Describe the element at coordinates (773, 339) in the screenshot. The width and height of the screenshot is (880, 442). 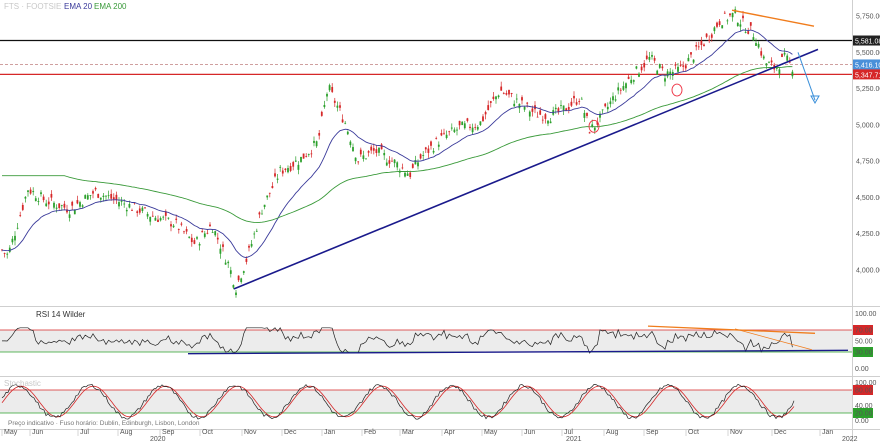
I see `rsi-secondary-trendline` at that location.